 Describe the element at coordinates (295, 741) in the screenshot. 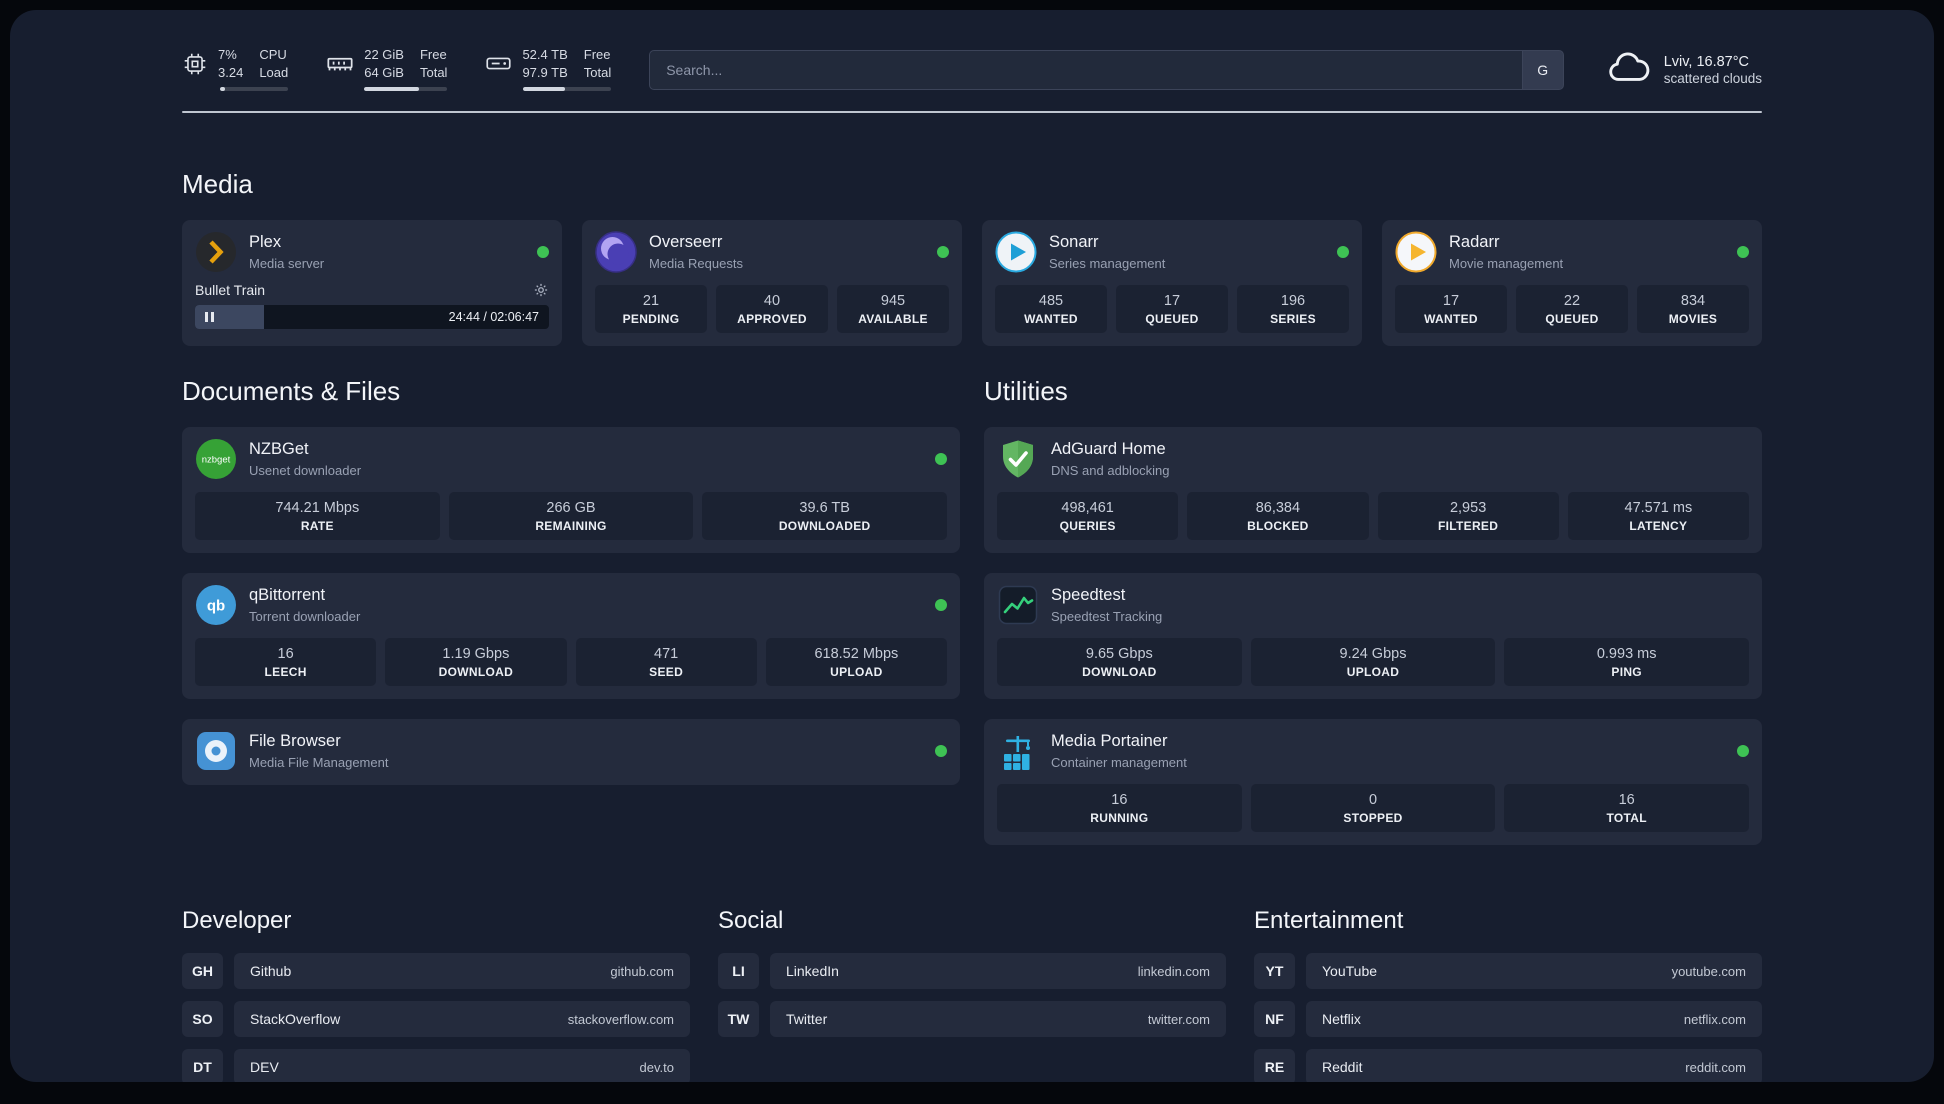

I see `app-name: File Browser` at that location.